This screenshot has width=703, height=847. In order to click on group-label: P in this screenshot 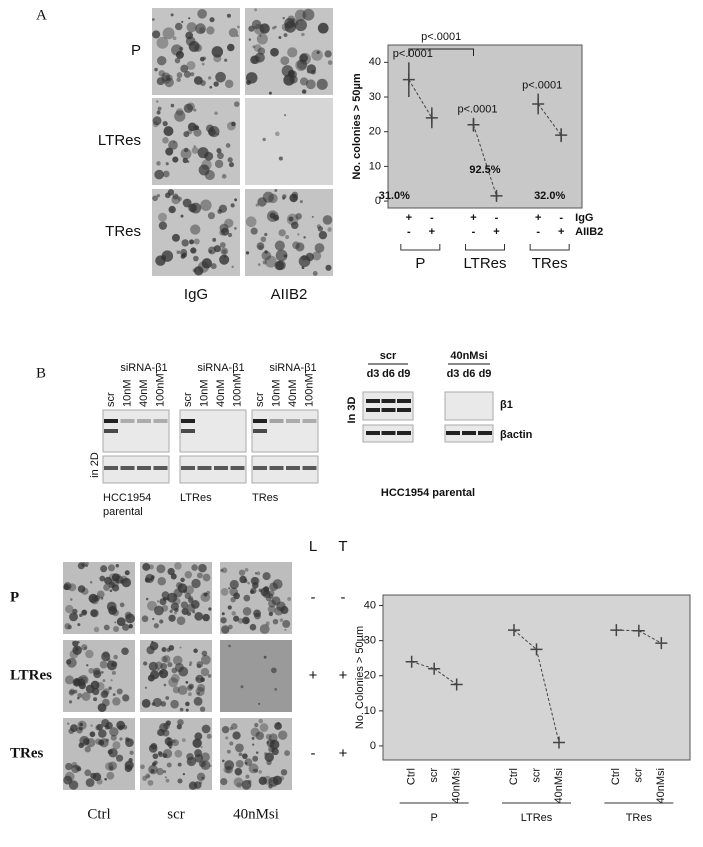, I will do `click(433, 818)`.